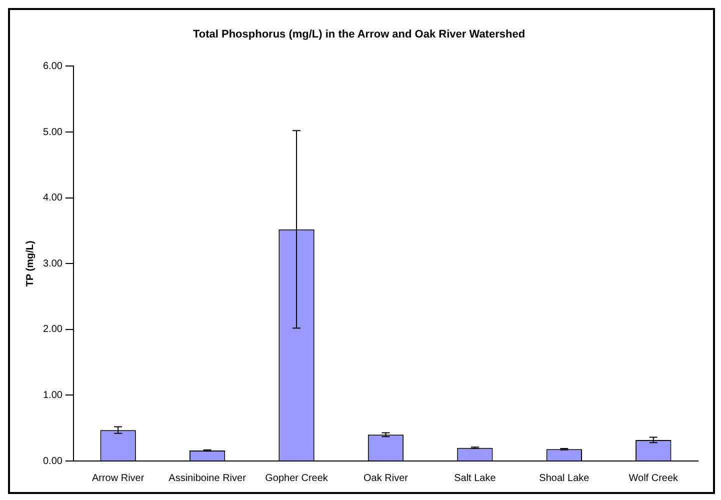 This screenshot has width=721, height=500. I want to click on y-tick-label: 1.00, so click(52, 395).